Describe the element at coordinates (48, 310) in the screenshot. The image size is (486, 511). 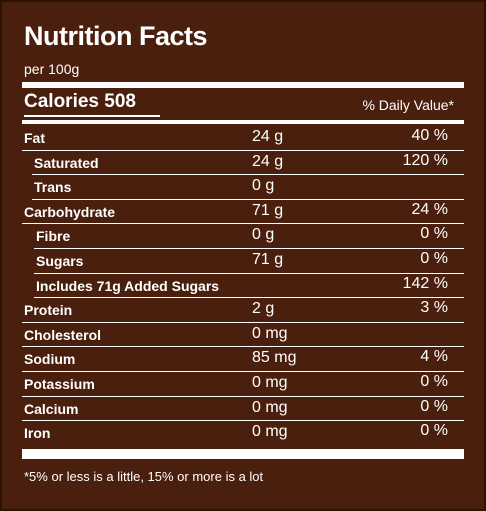
I see `nutrient-name: Protein` at that location.